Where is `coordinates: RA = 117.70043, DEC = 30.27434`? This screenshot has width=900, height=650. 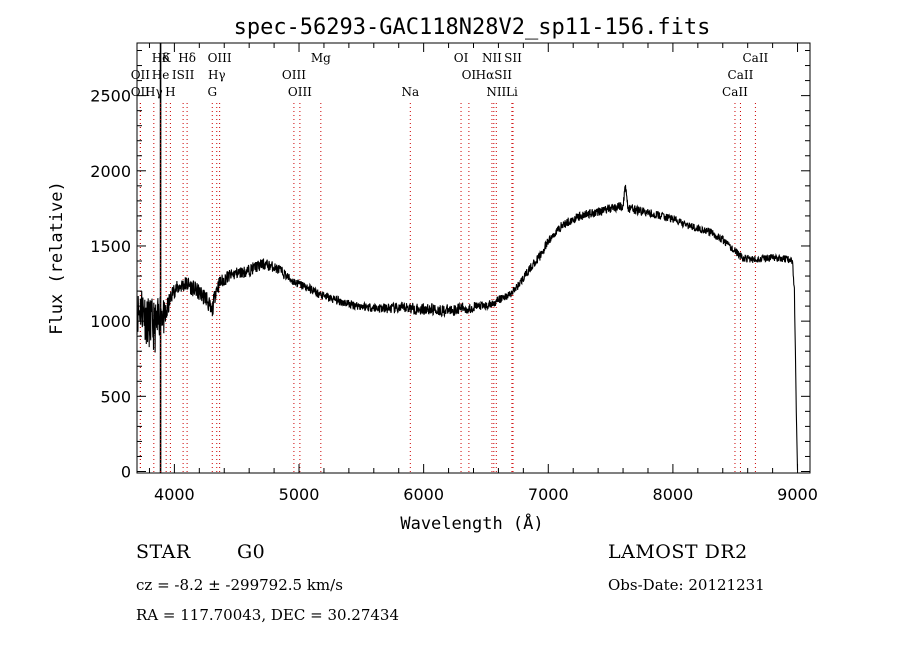 coordinates: RA = 117.70043, DEC = 30.27434 is located at coordinates (268, 615).